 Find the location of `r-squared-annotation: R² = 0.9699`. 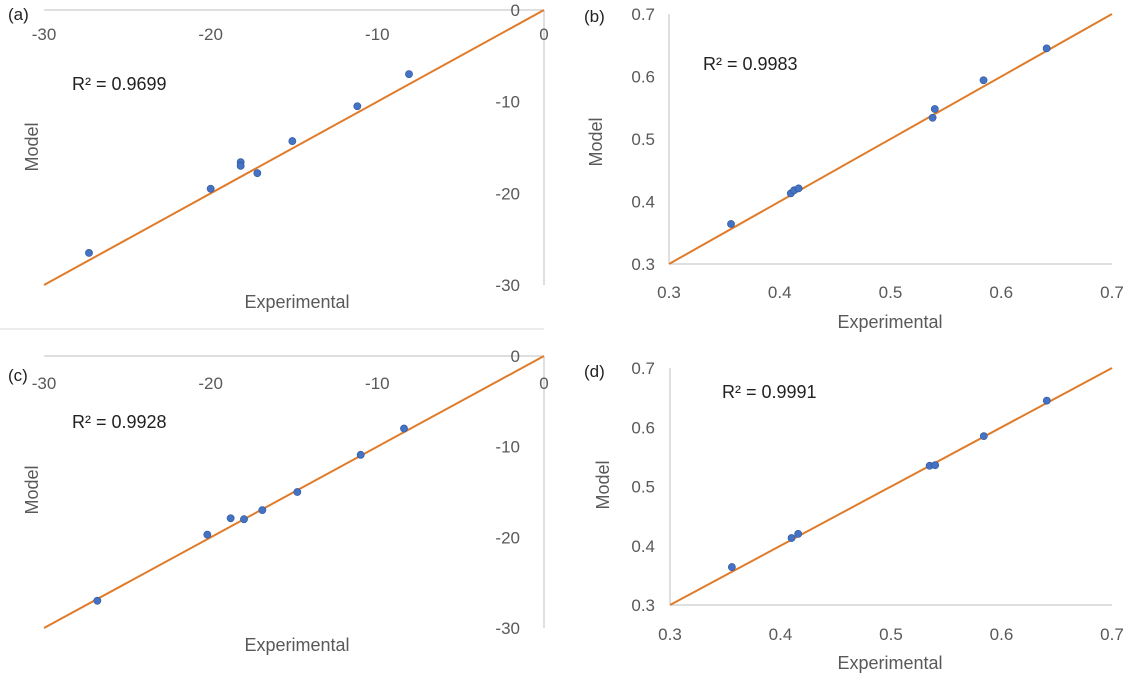

r-squared-annotation: R² = 0.9699 is located at coordinates (119, 84).